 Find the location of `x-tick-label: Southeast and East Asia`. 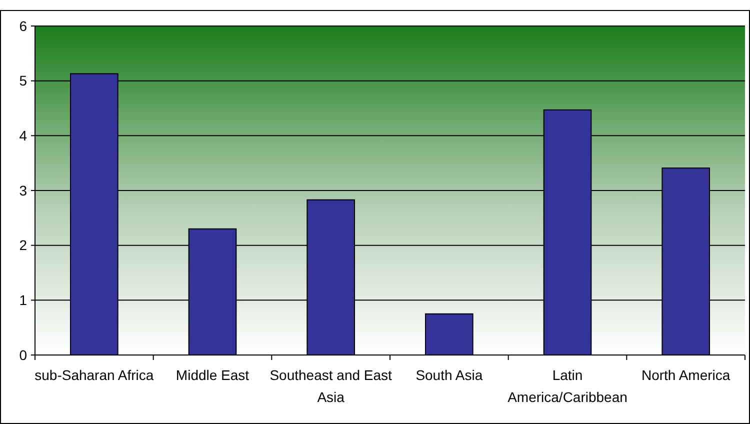

x-tick-label: Southeast and East Asia is located at coordinates (331, 386).